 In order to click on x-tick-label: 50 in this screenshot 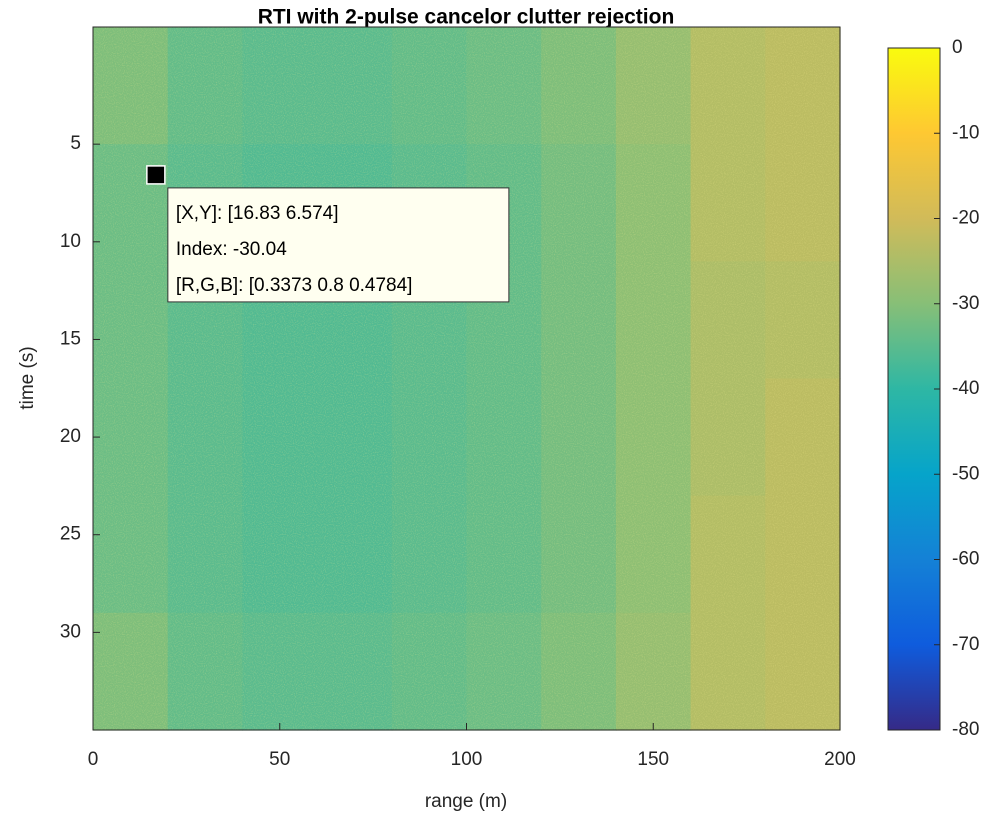, I will do `click(279, 759)`.